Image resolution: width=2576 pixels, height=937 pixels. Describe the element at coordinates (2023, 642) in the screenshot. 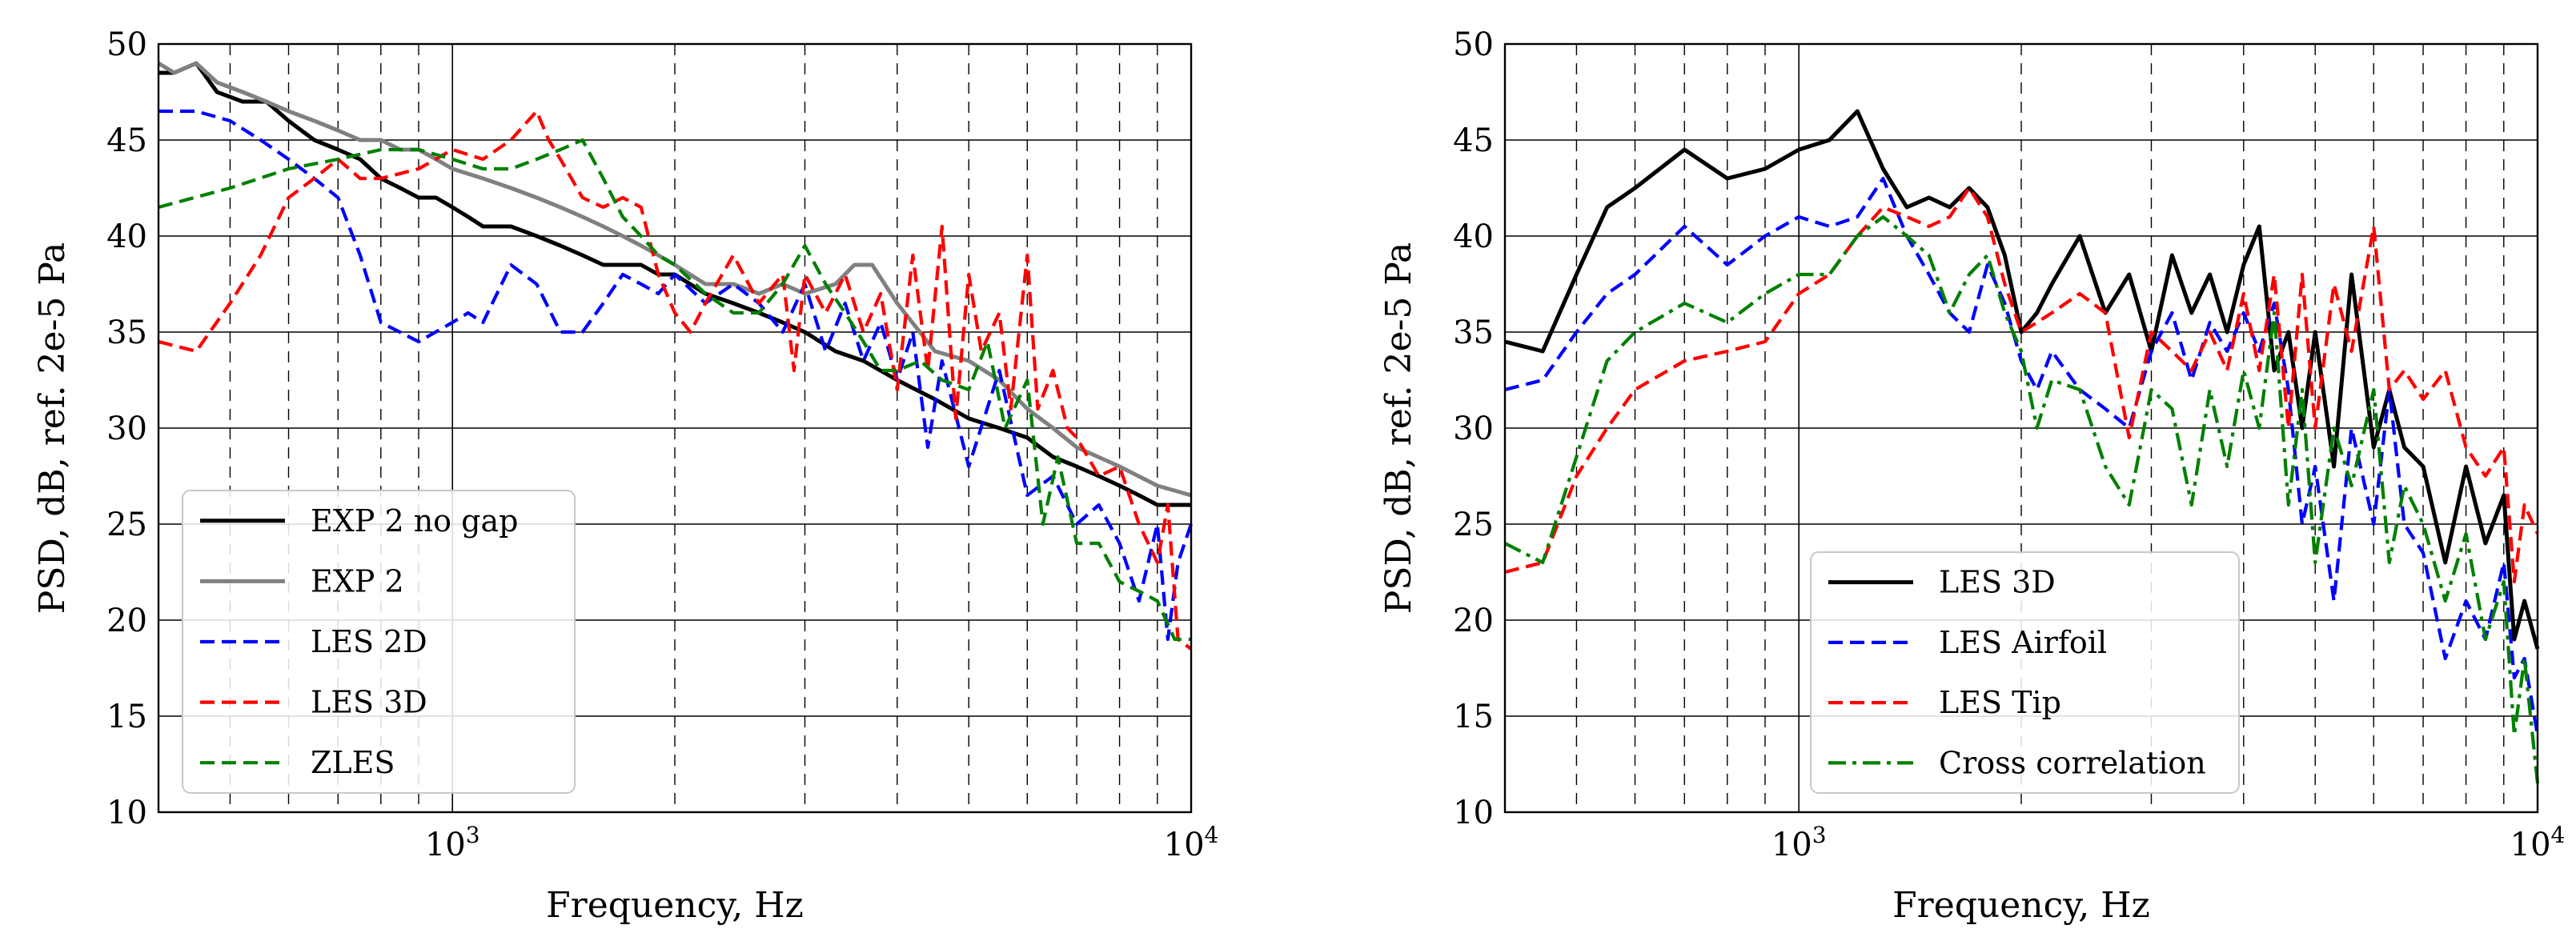

I see `legend-entry: LES Airfoil` at that location.